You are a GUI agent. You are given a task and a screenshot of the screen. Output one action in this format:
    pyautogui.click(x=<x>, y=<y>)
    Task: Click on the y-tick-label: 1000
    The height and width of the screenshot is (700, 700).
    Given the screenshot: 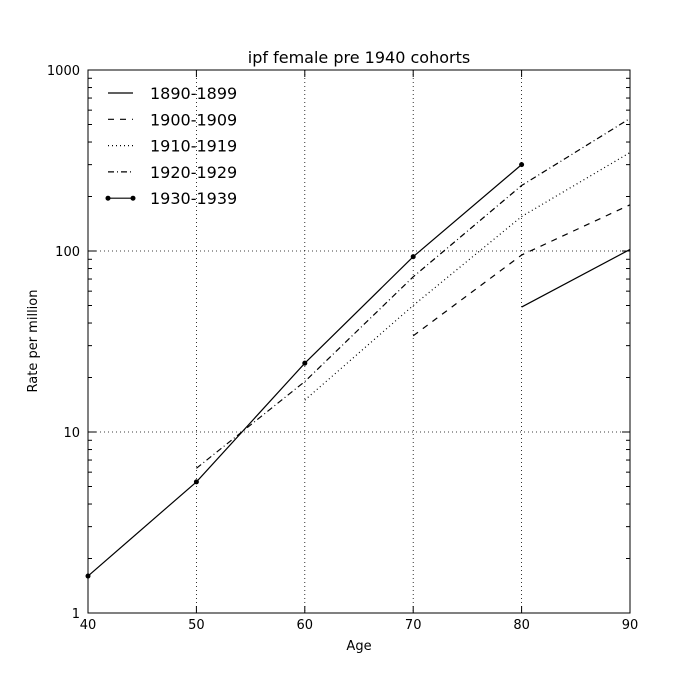 What is the action you would take?
    pyautogui.click(x=63, y=71)
    